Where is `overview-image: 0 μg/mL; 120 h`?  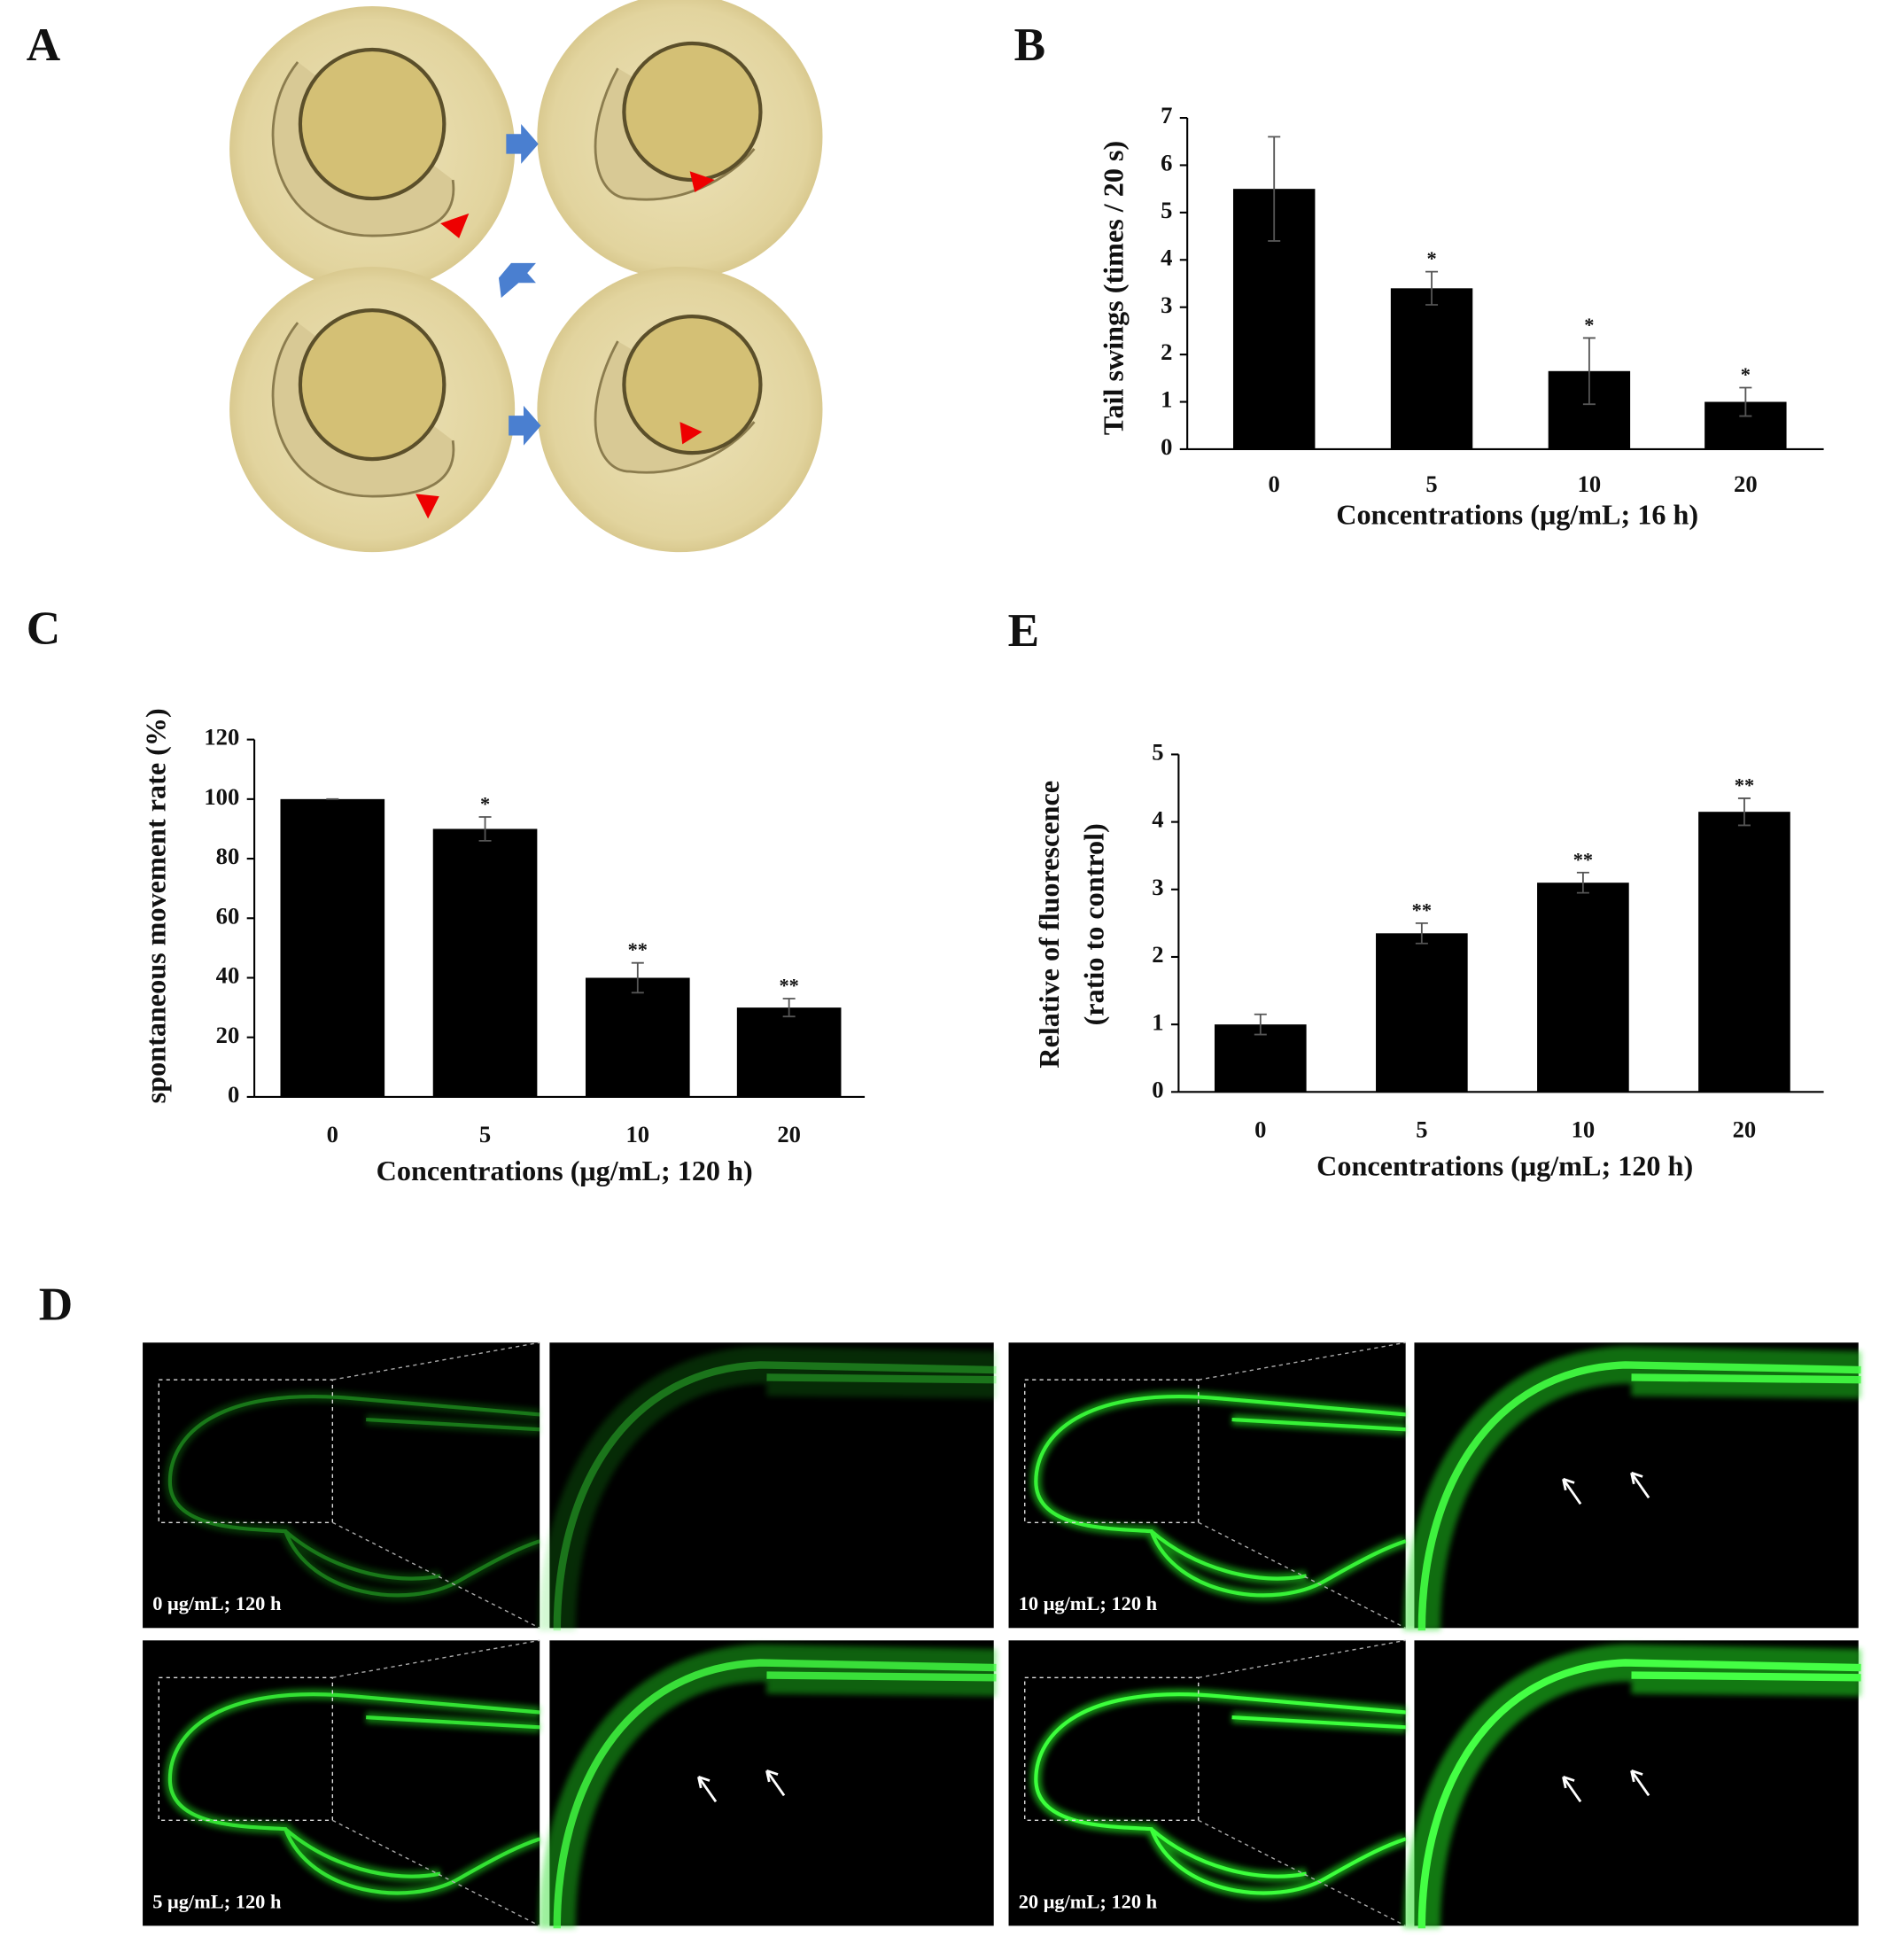 overview-image: 0 μg/mL; 120 h is located at coordinates (341, 1485).